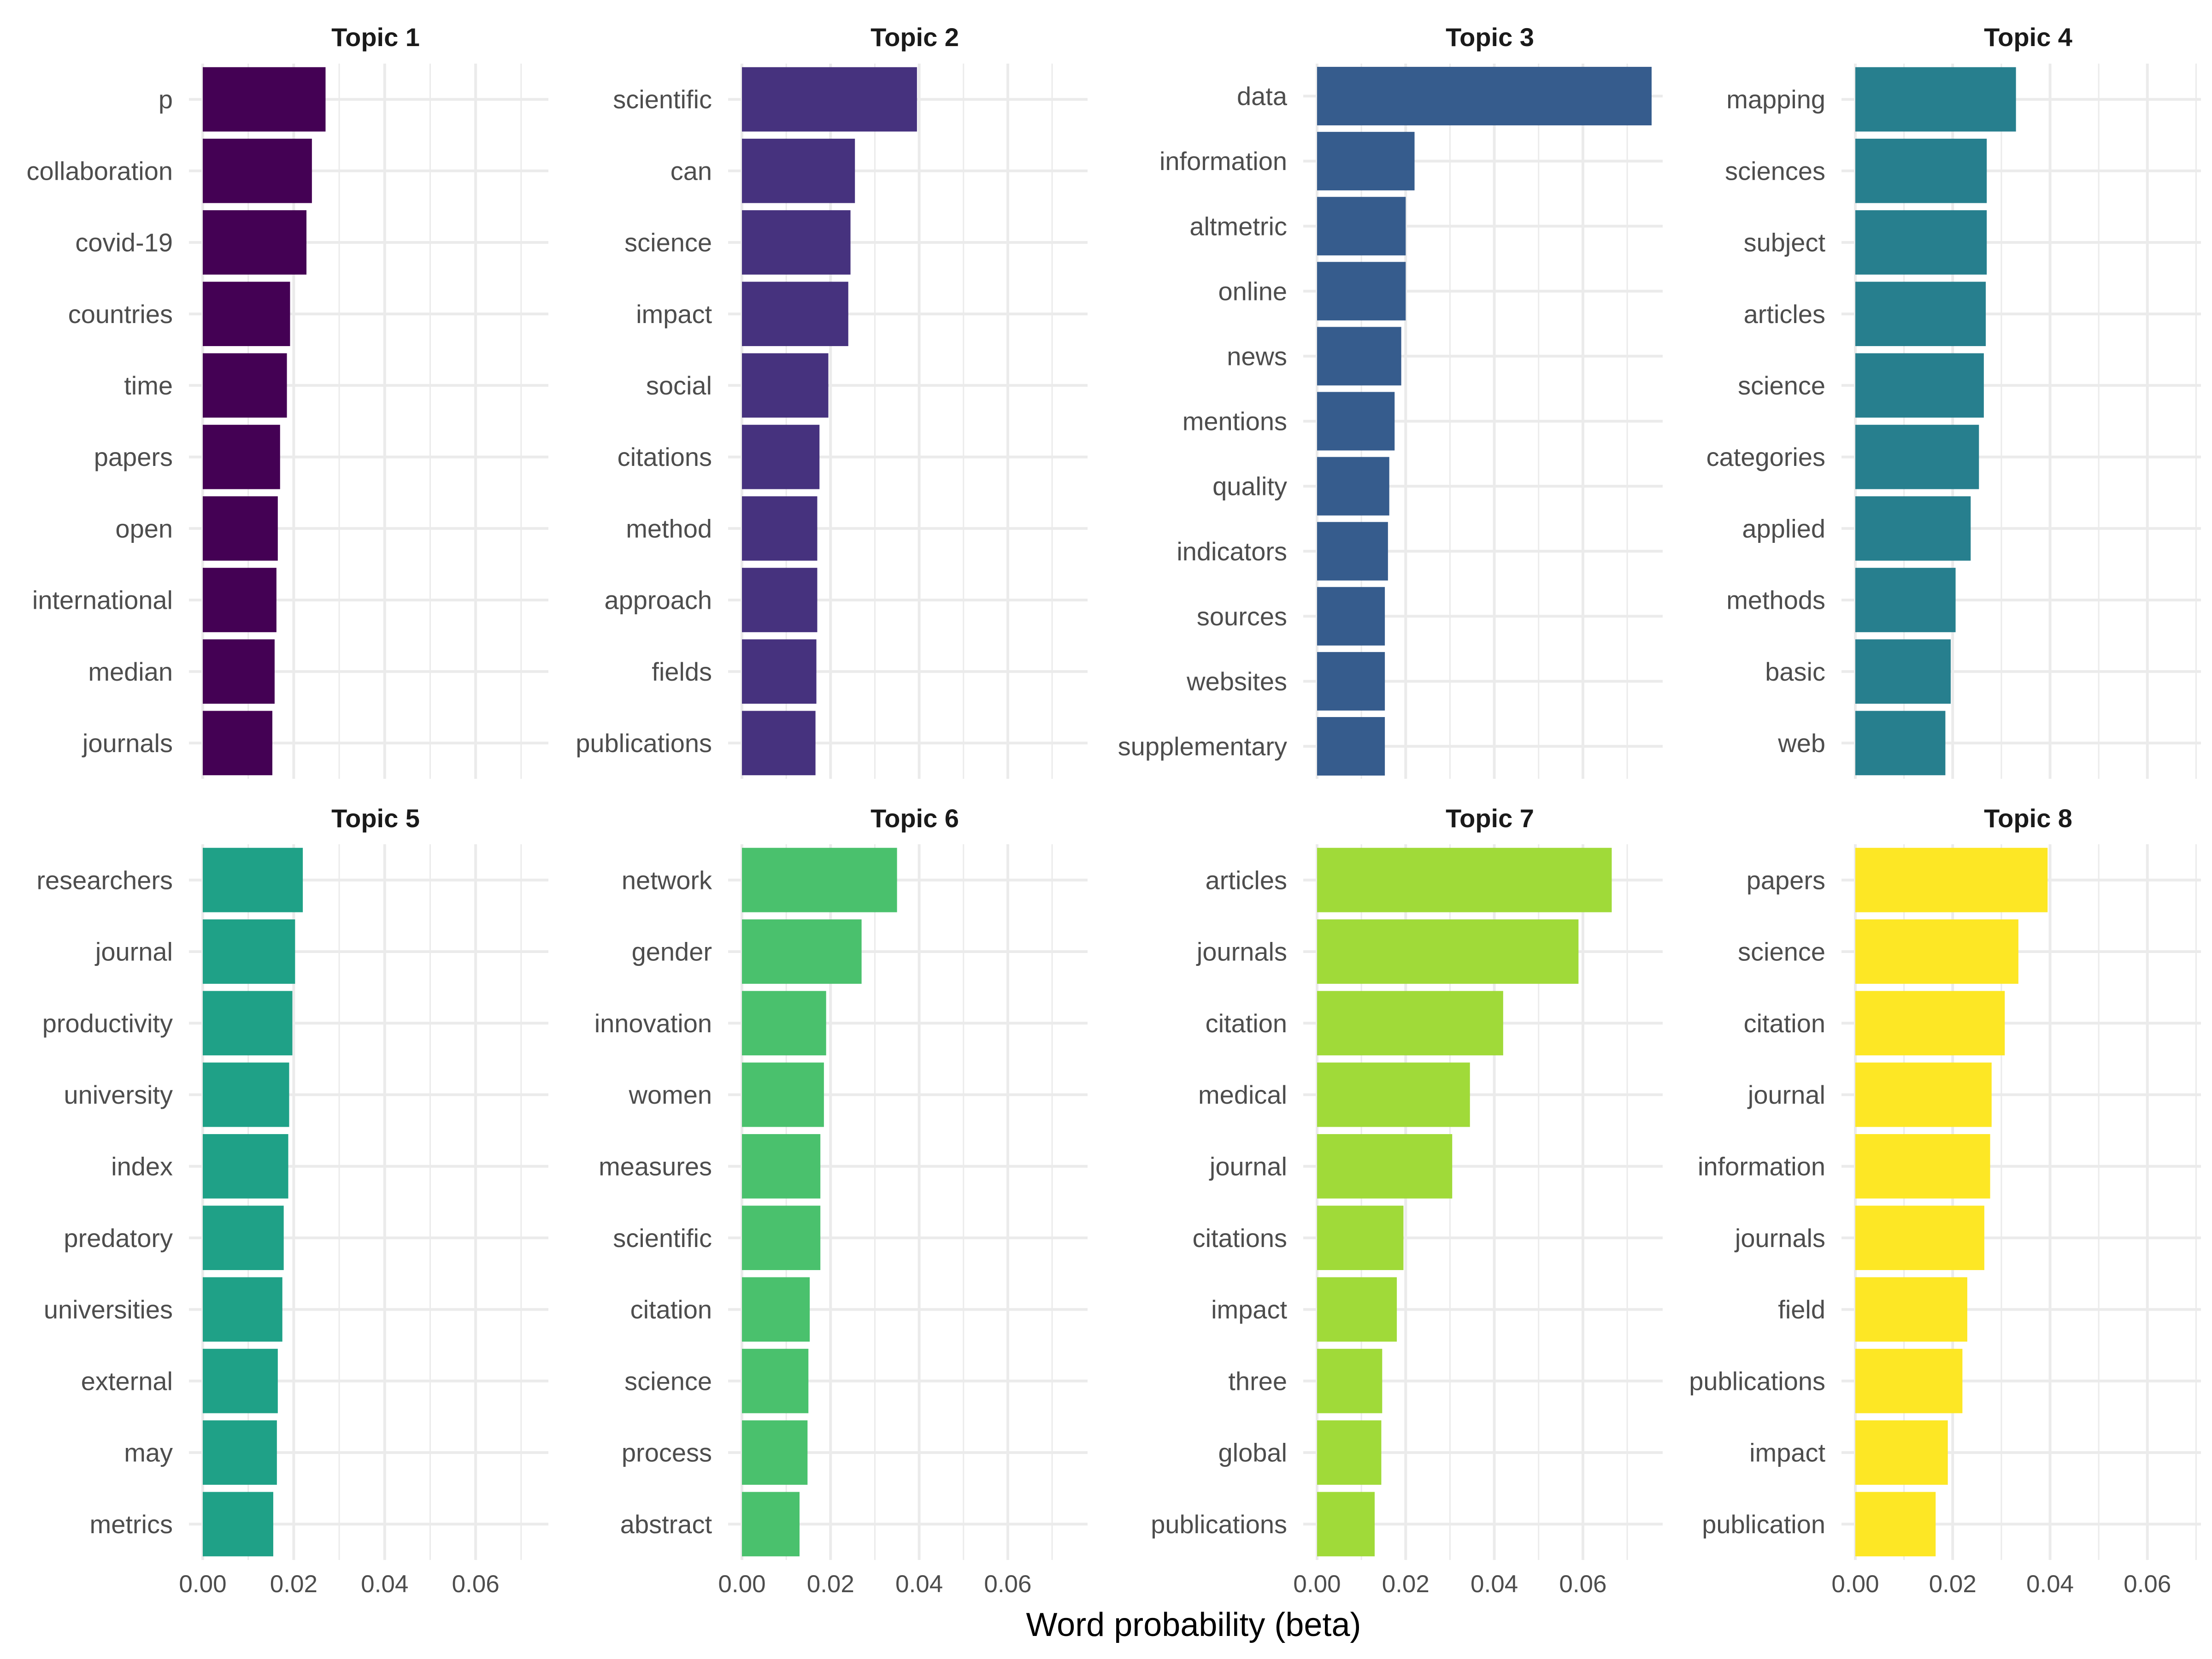  Describe the element at coordinates (915, 37) in the screenshot. I see `panel-title: Topic 2` at that location.